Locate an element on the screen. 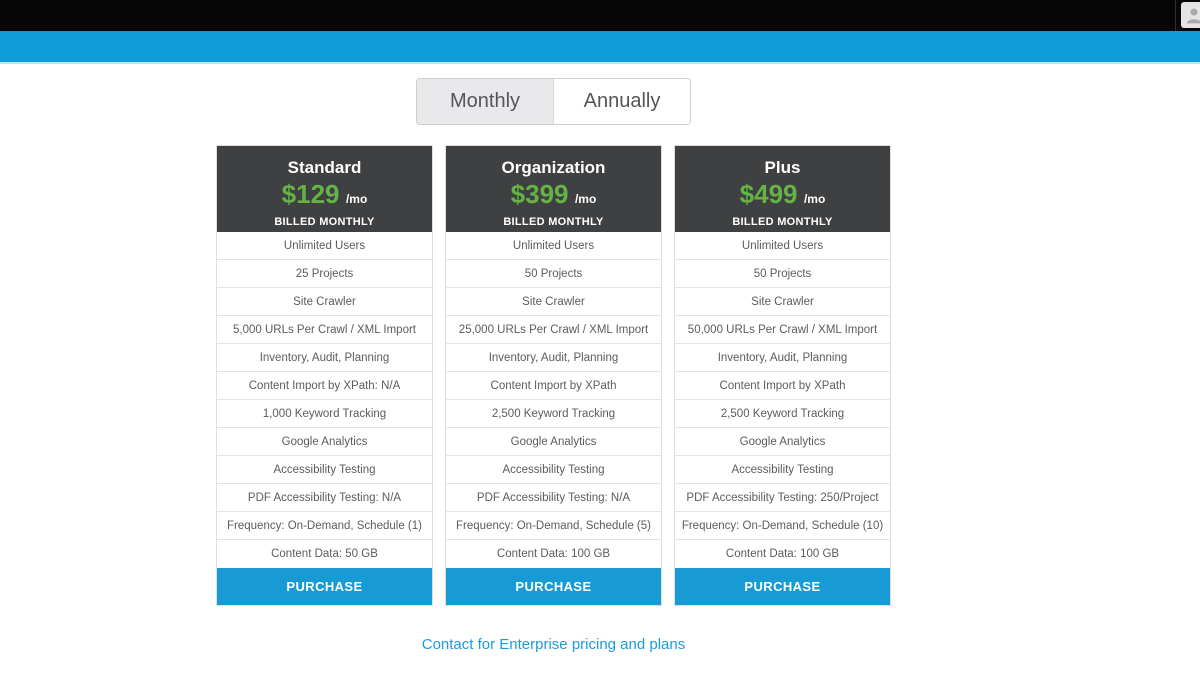 The image size is (1200, 675). footer: Contact for Enterprise pricing and plans is located at coordinates (553, 645).